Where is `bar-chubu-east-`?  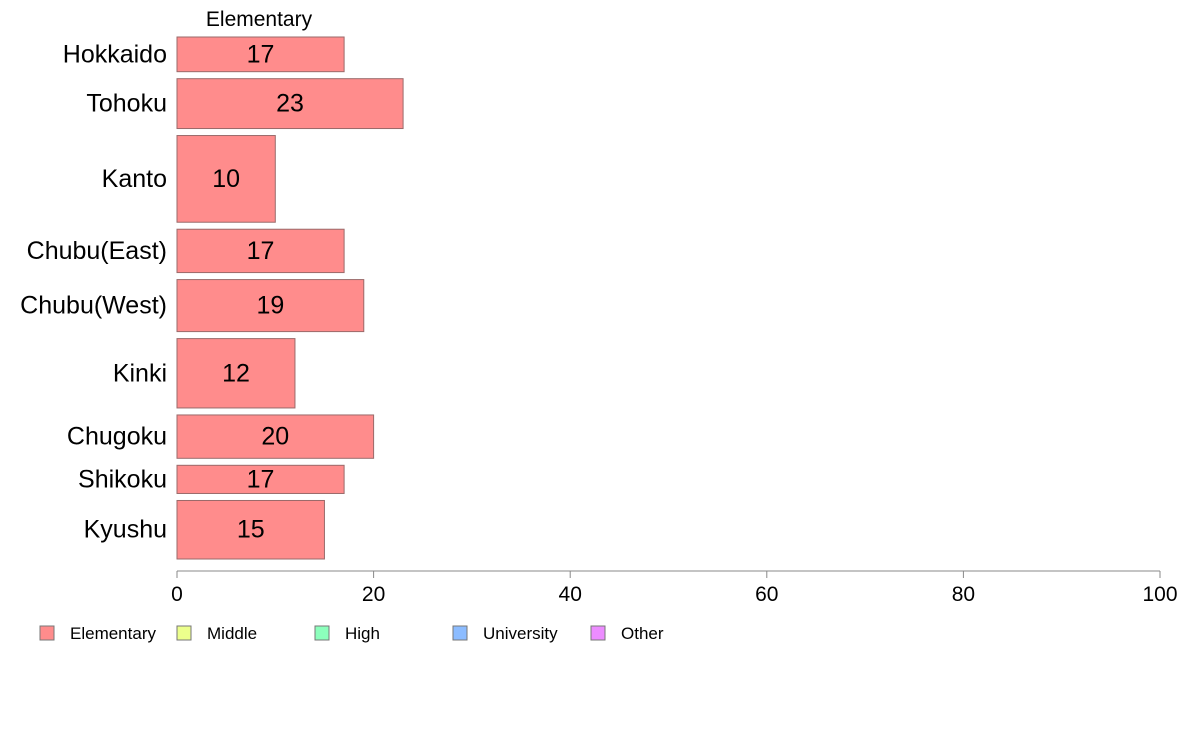
bar-chubu-east- is located at coordinates (260, 251).